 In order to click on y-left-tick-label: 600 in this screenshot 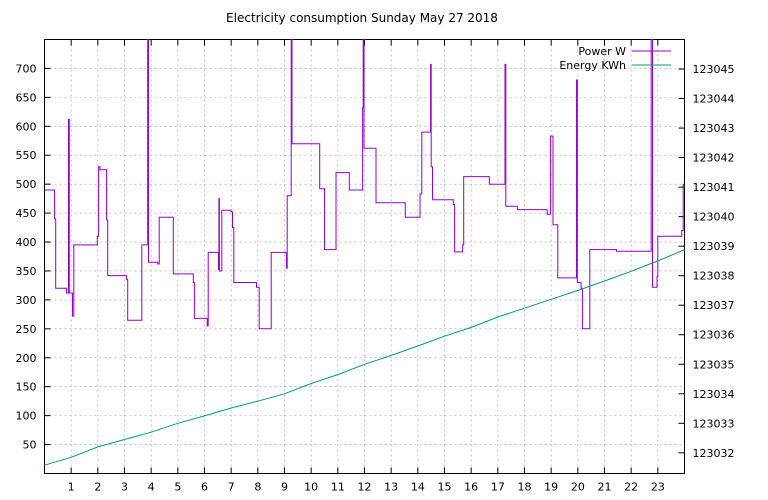, I will do `click(26, 126)`.